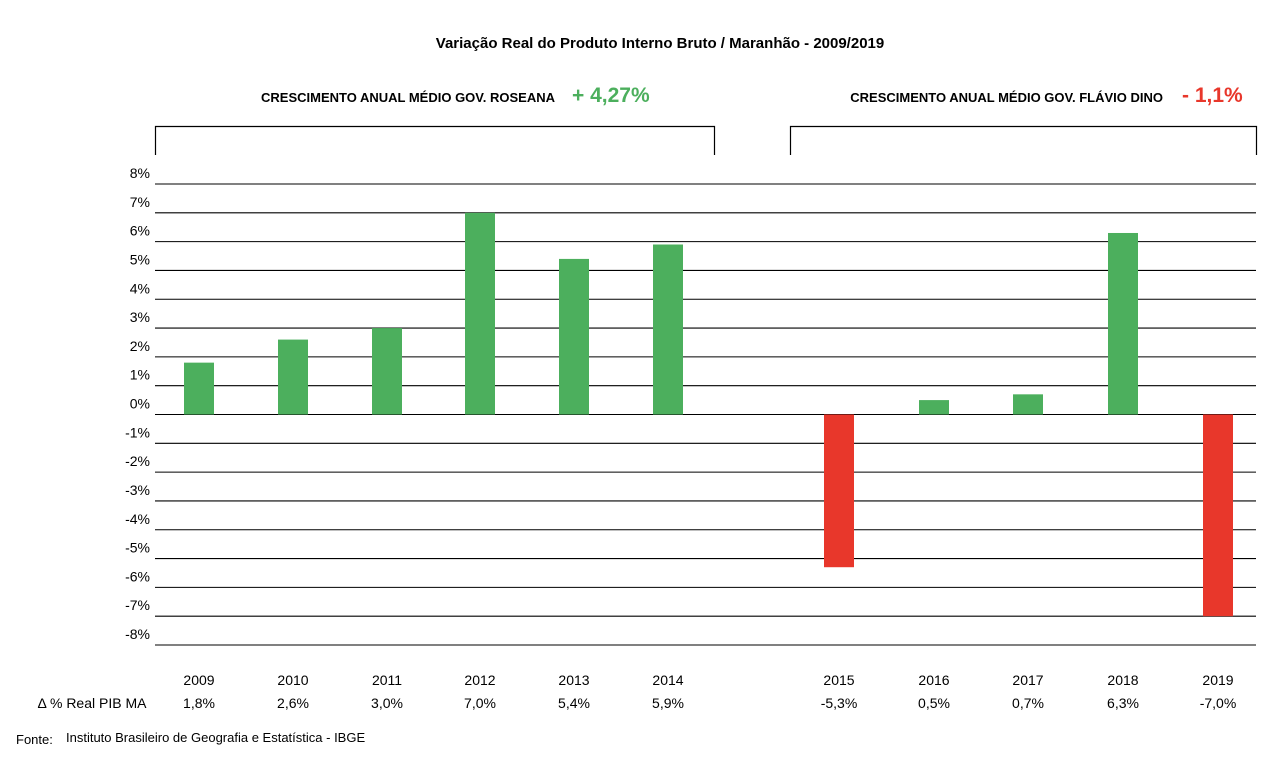 This screenshot has height=770, width=1280. What do you see at coordinates (1028, 703) in the screenshot?
I see `value-label: 0,7%` at bounding box center [1028, 703].